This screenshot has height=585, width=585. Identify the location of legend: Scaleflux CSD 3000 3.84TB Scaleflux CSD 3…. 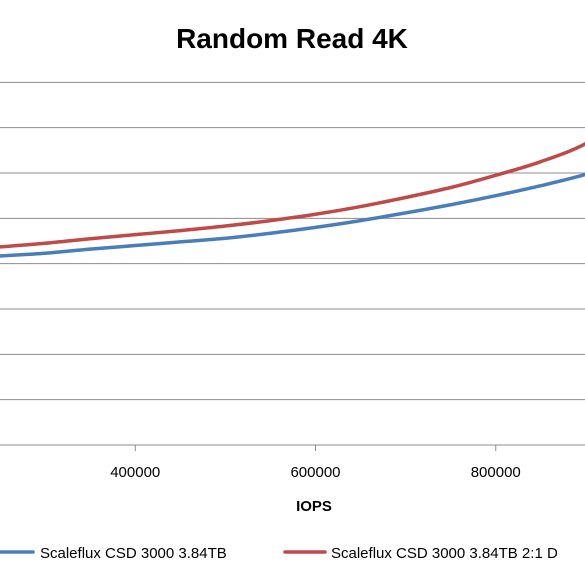
(279, 553).